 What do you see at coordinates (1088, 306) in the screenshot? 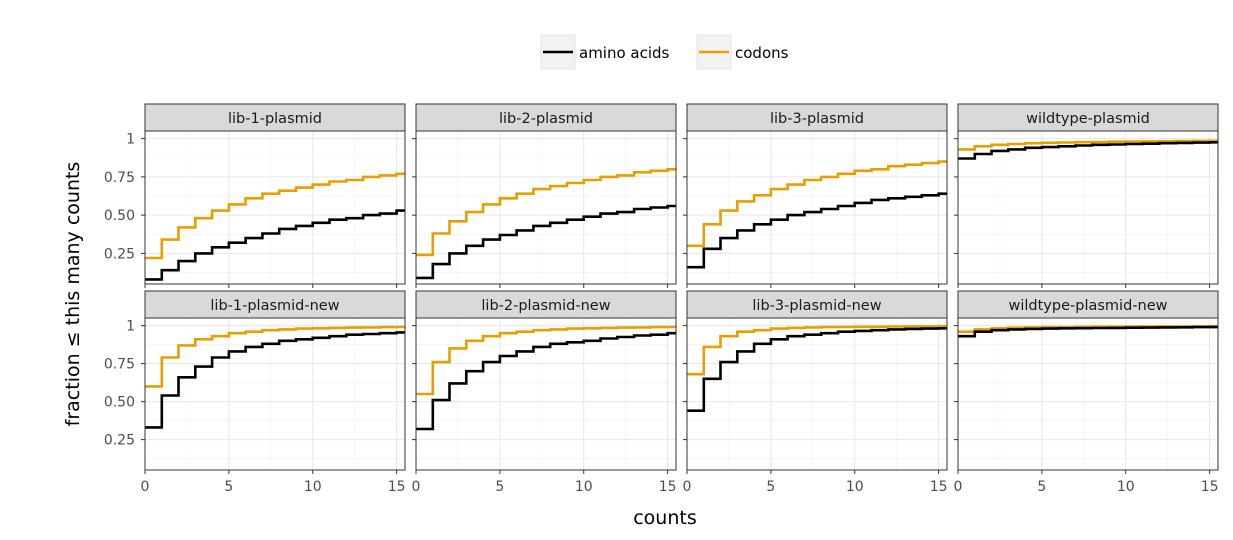
I see `facet-title: wildtype-plasmid-new` at bounding box center [1088, 306].